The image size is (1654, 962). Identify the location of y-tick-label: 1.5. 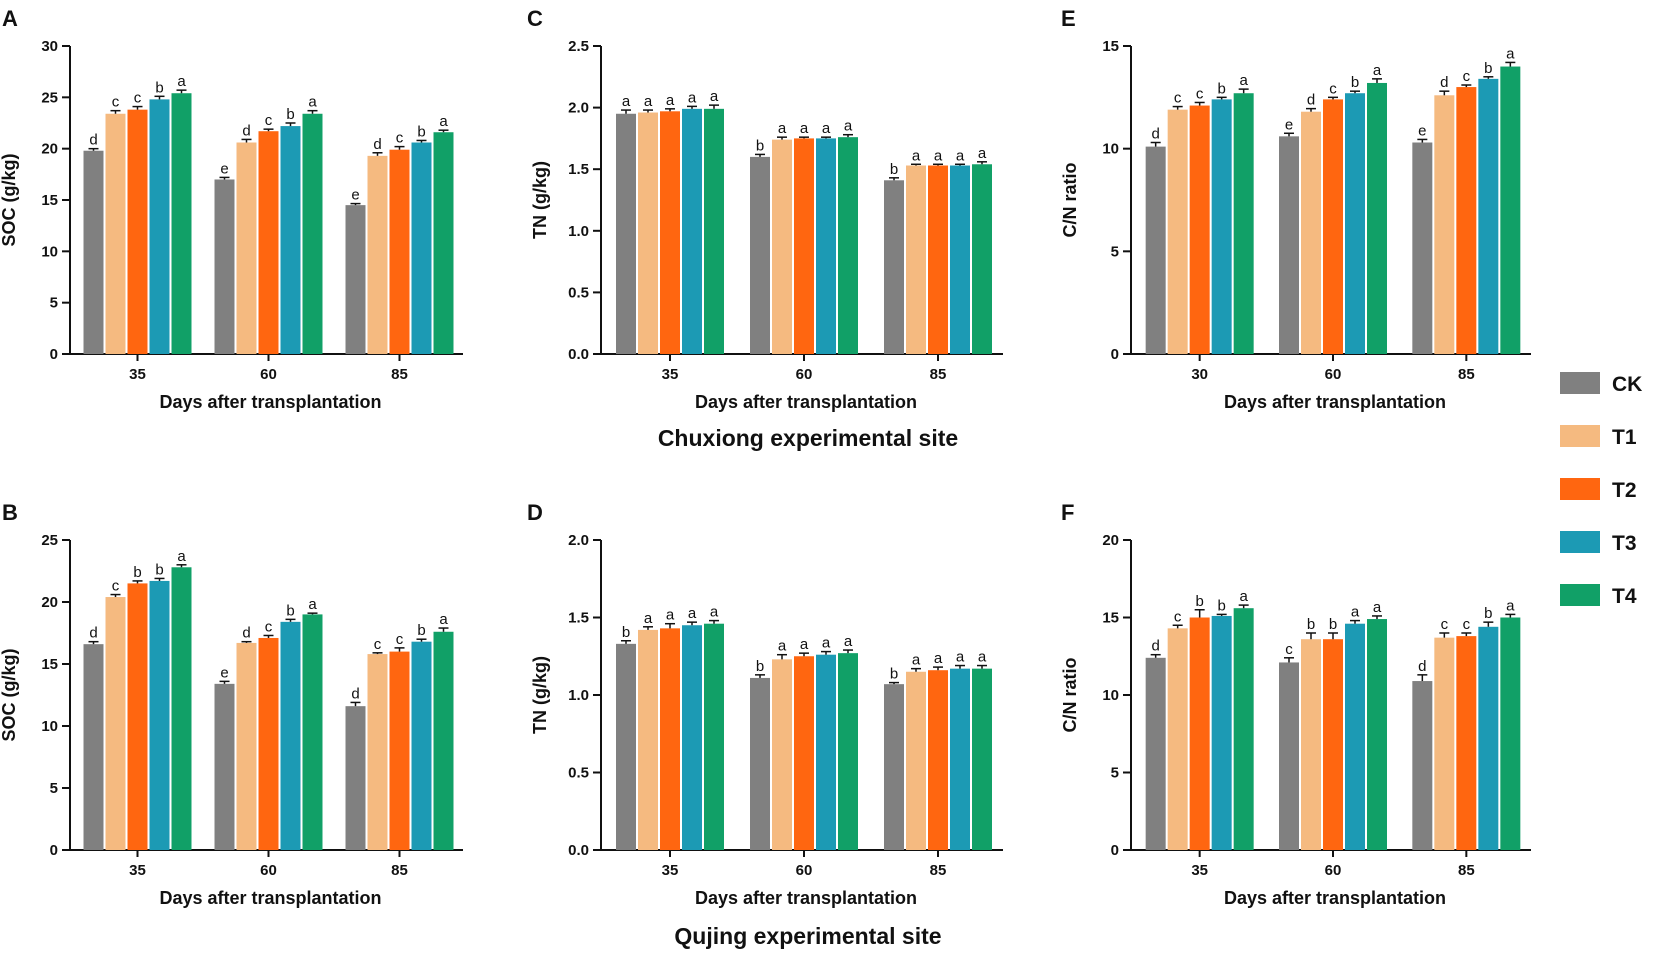
(578, 618).